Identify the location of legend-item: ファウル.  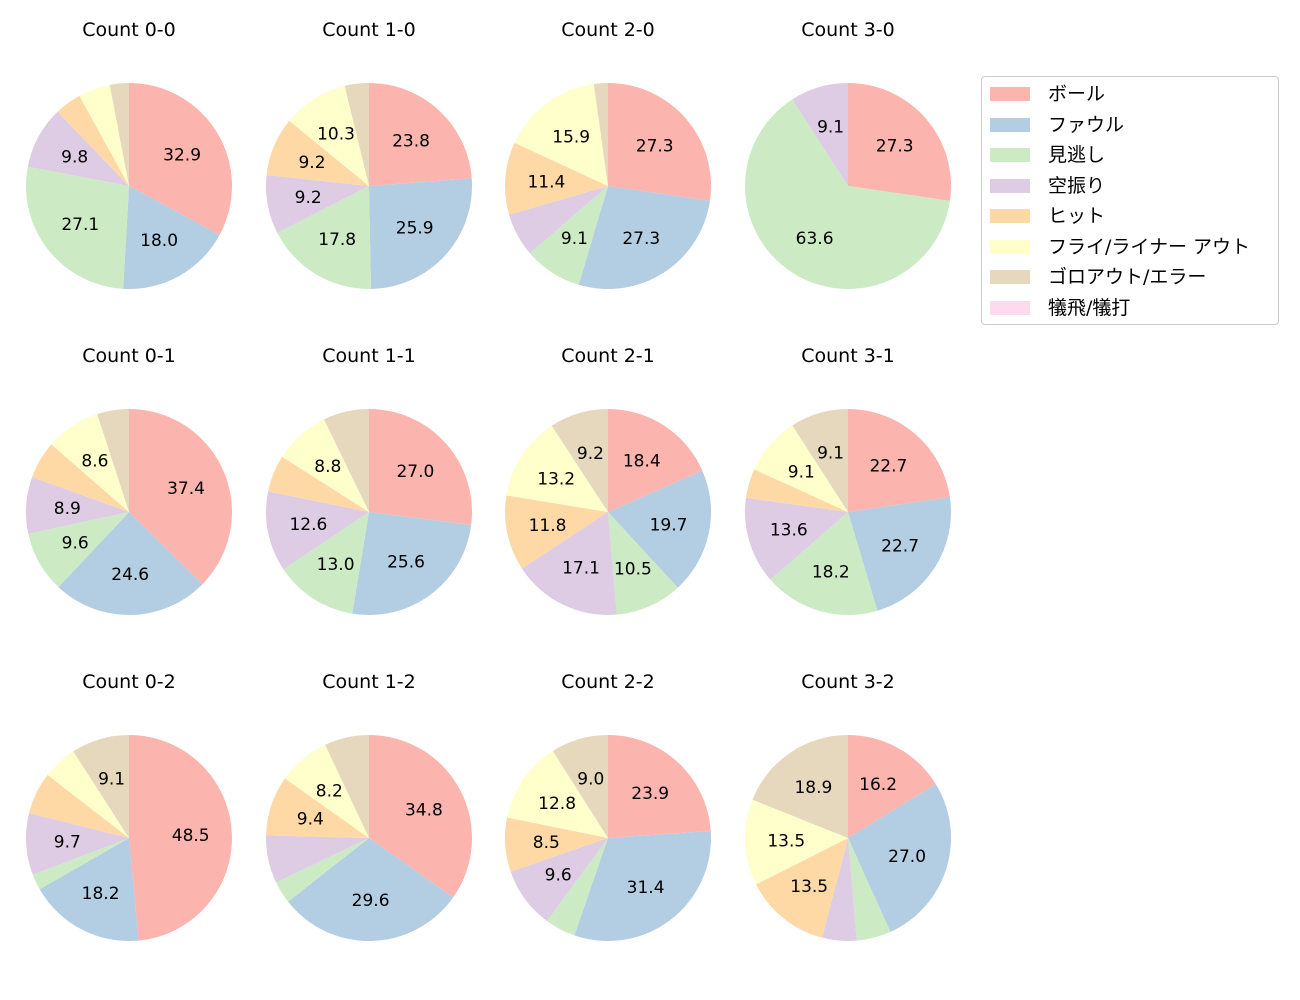
(1130, 125).